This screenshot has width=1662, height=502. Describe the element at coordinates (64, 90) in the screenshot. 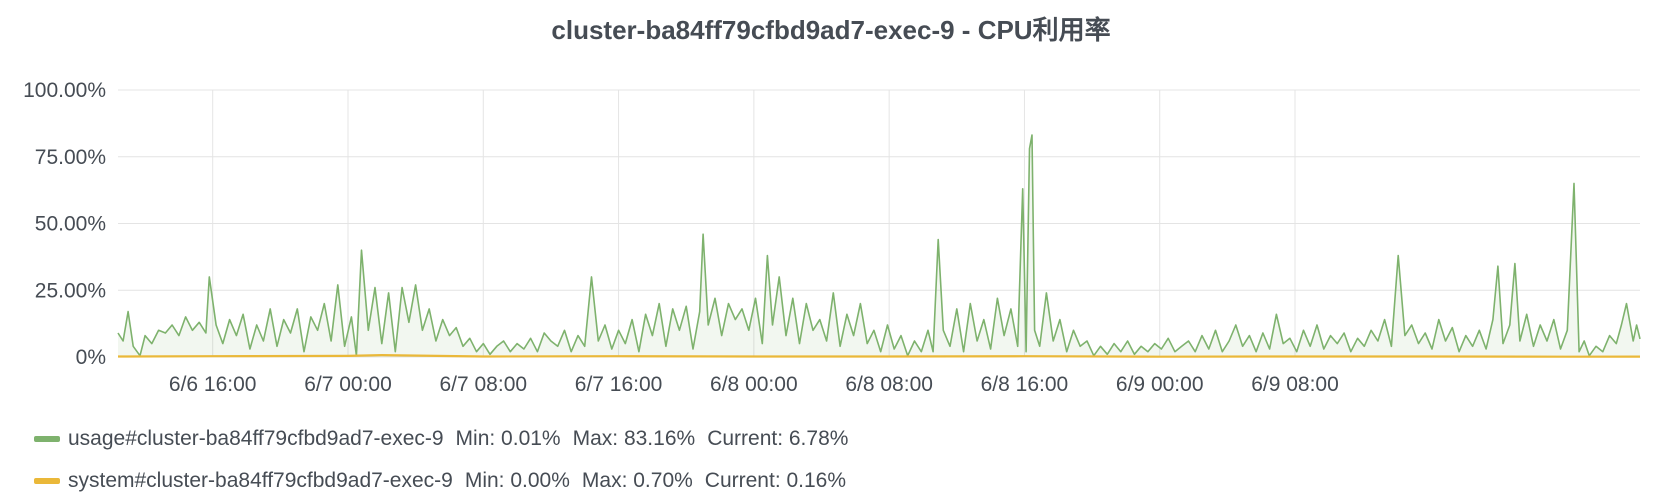

I see `y-tick-label: 100.00%` at that location.